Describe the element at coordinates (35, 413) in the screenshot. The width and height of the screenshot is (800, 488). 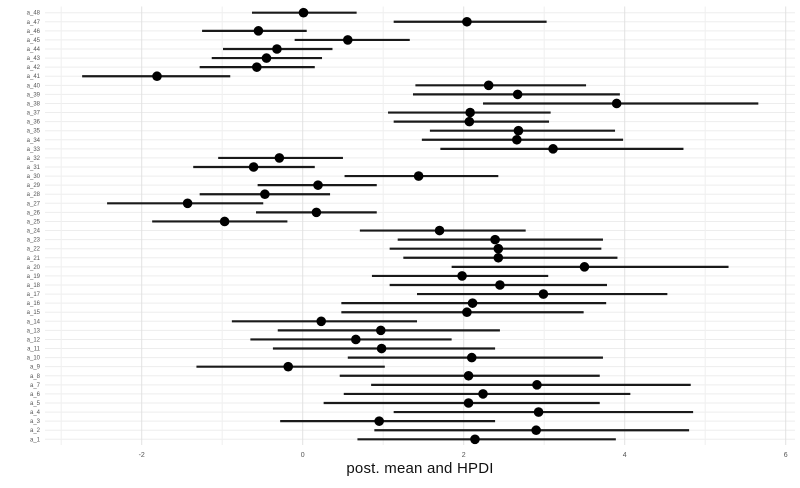
I see `y-axis-label: a_4` at that location.